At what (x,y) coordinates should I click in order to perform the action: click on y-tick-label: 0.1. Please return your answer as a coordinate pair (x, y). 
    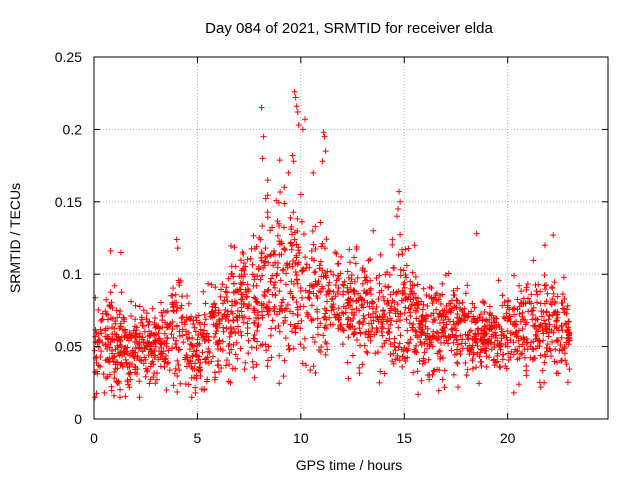
    Looking at the image, I should click on (73, 274).